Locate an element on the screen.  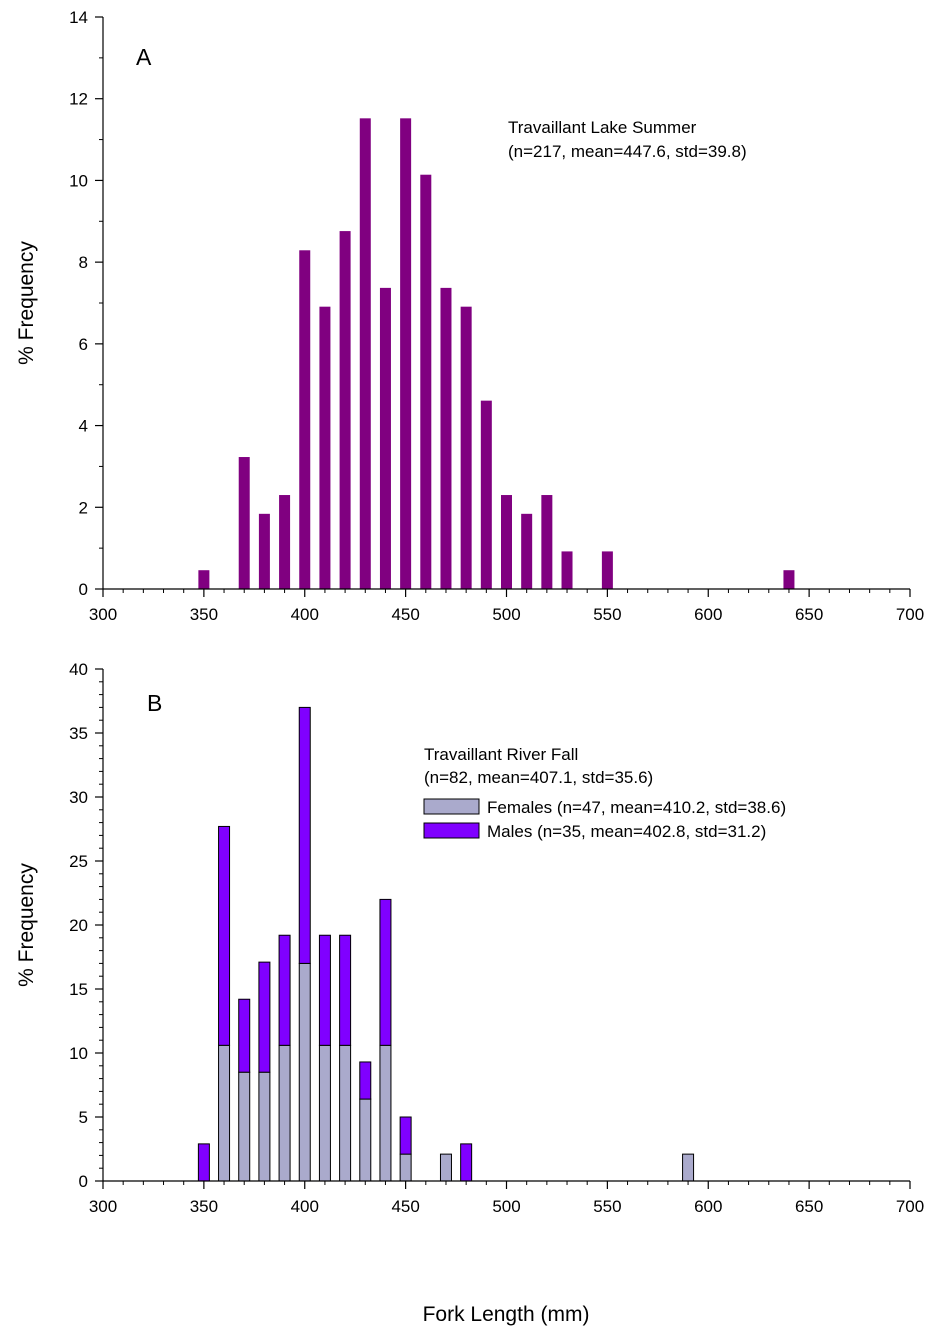
panel-a-label: A is located at coordinates (144, 57).